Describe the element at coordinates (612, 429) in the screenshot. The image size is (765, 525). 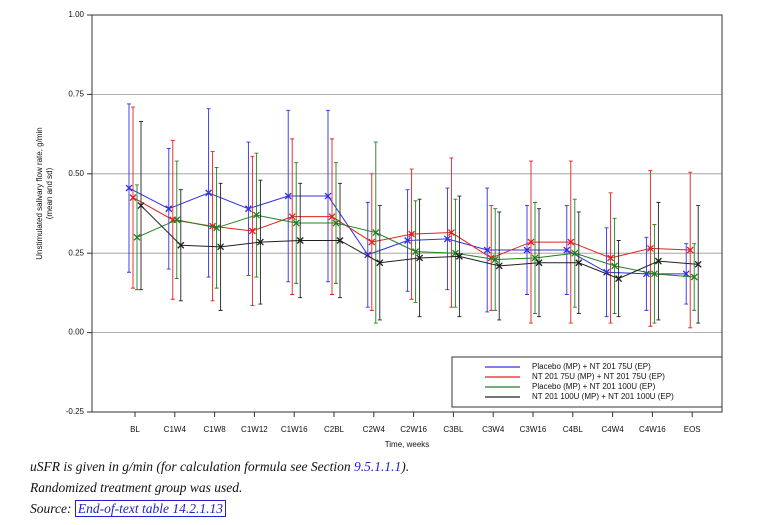
I see `x-tick-label: C4W4` at that location.